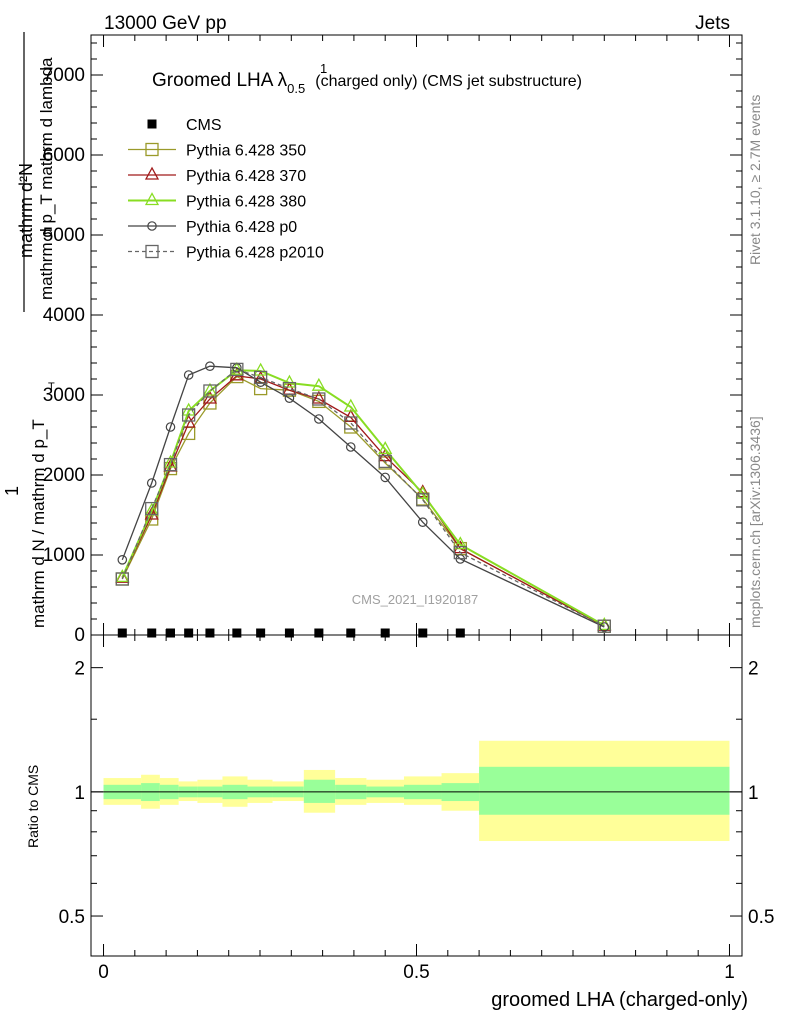  Describe the element at coordinates (72, 917) in the screenshot. I see `ratio-ytick-label: 0.5` at that location.